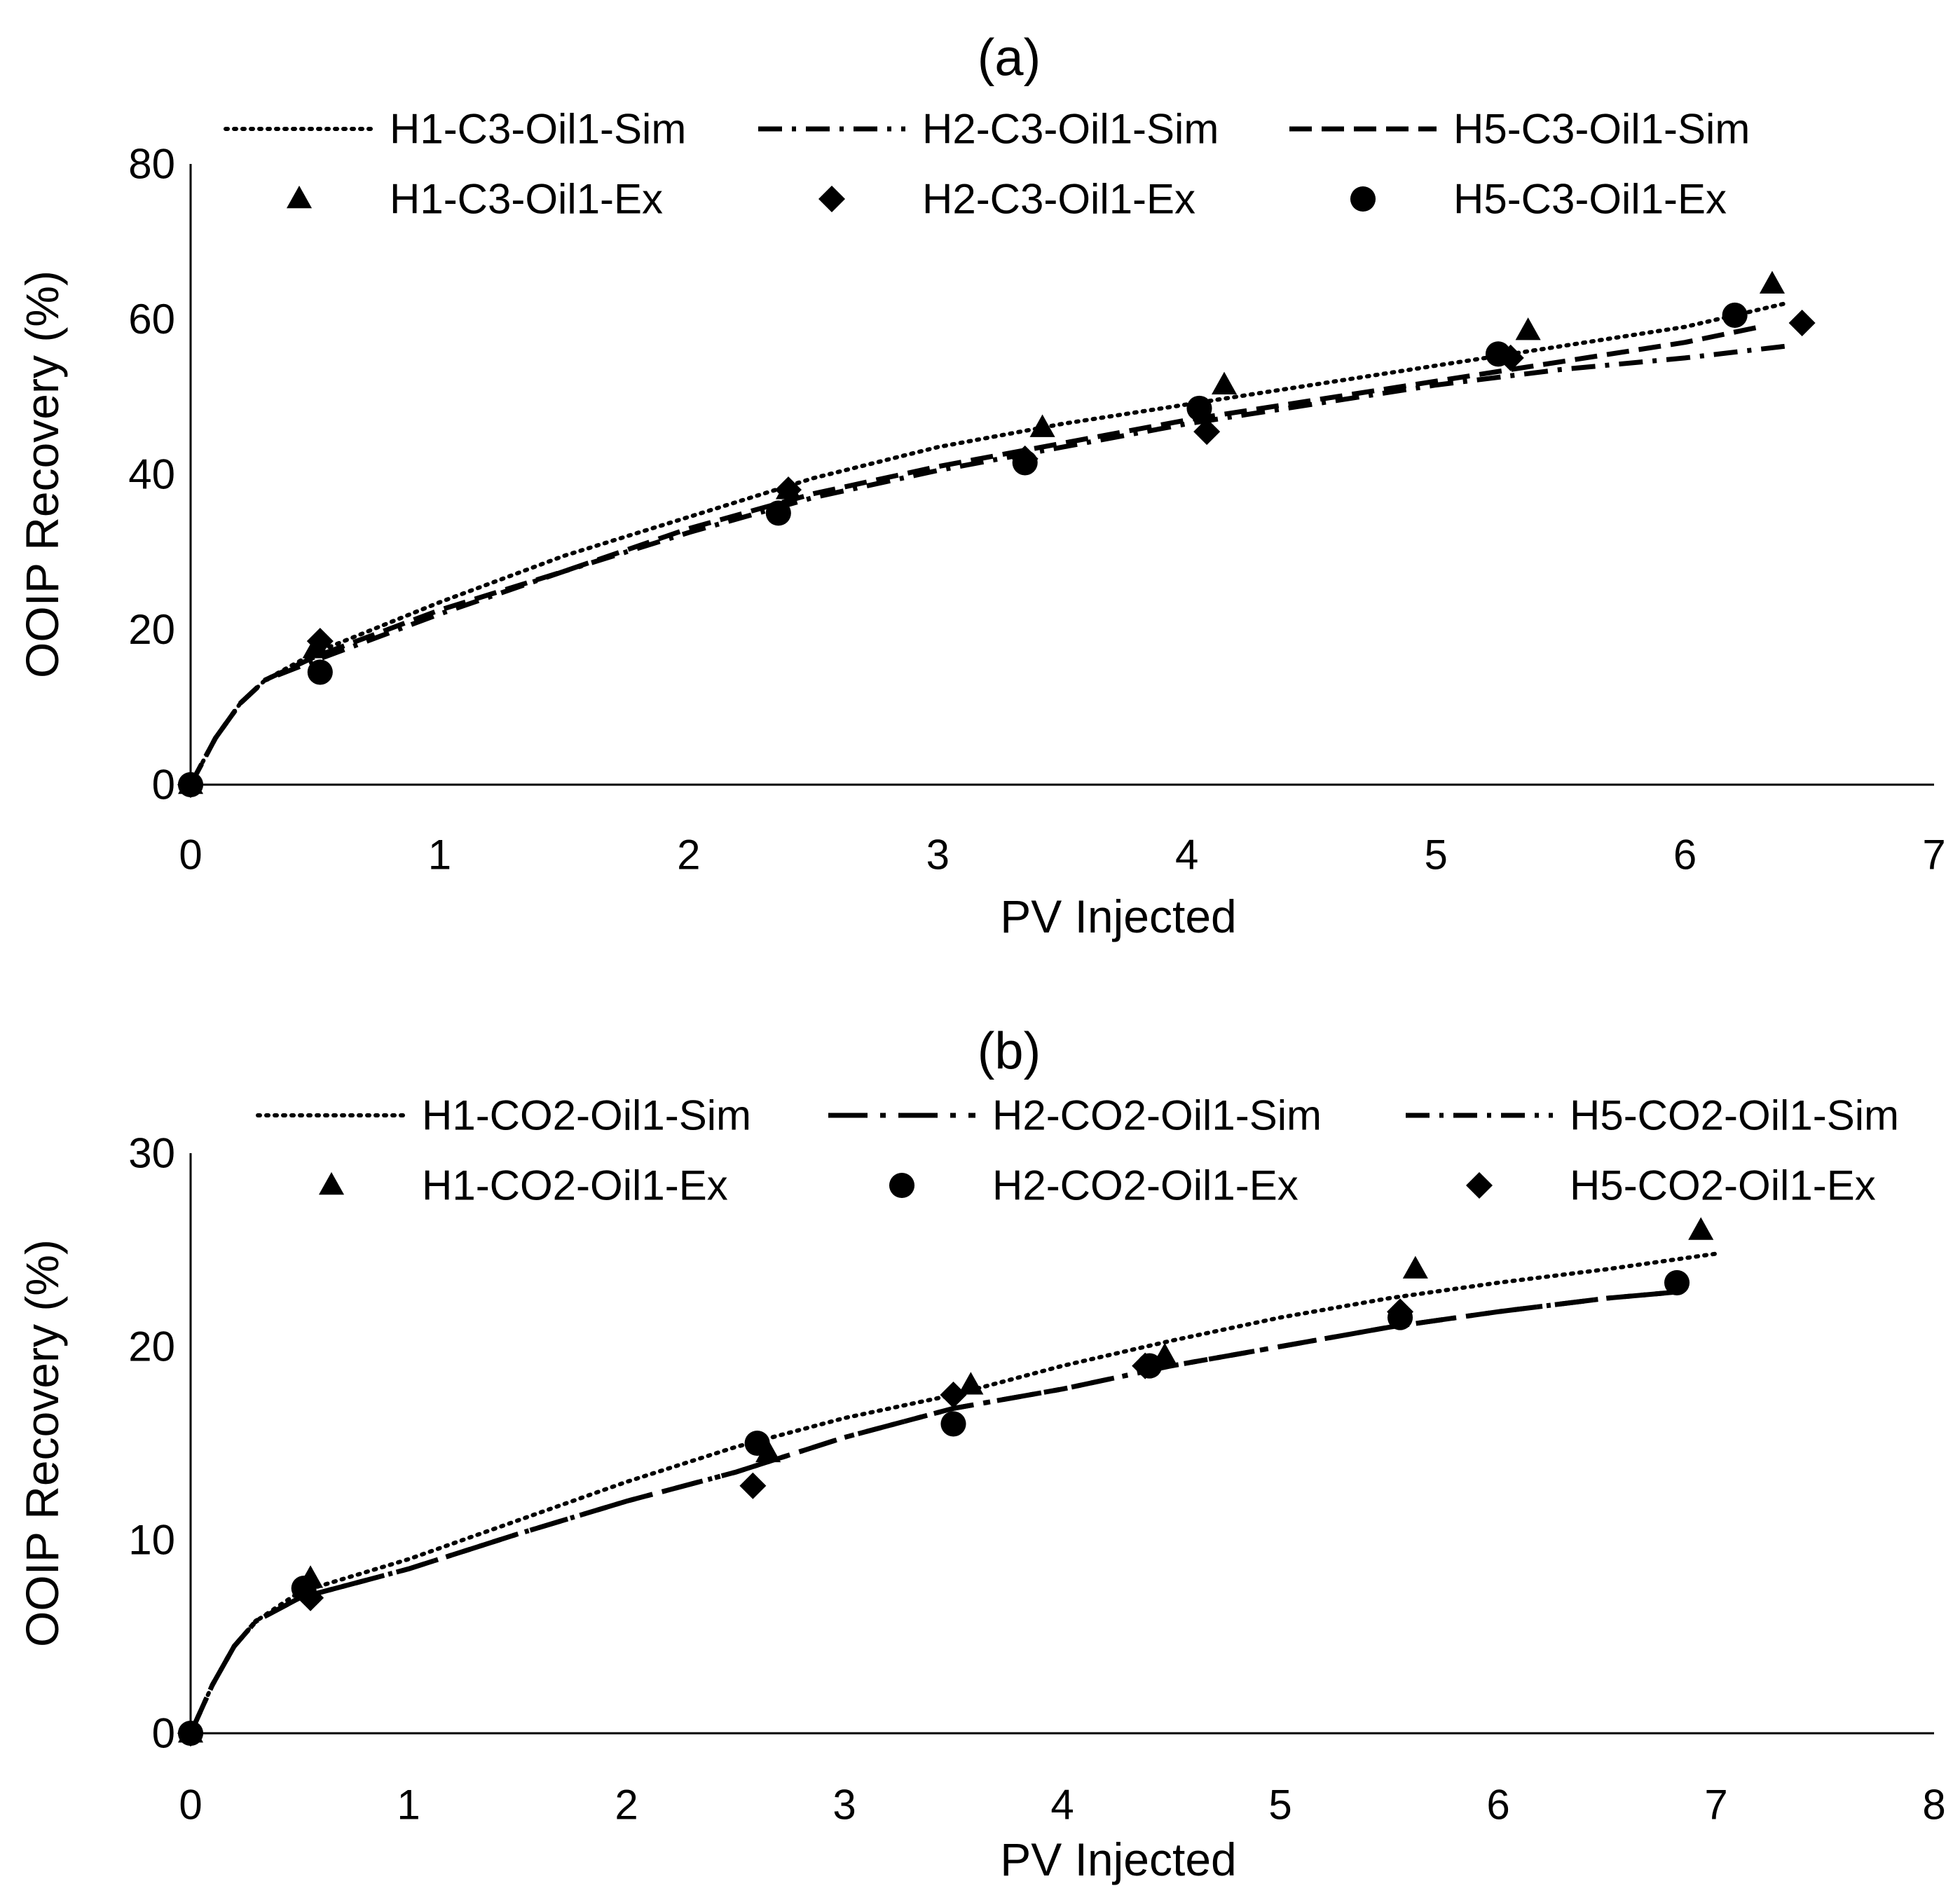 This screenshot has width=1960, height=1900. Describe the element at coordinates (1723, 1185) in the screenshot. I see `legend-label: H5-CO2-Oil1-Ex` at that location.